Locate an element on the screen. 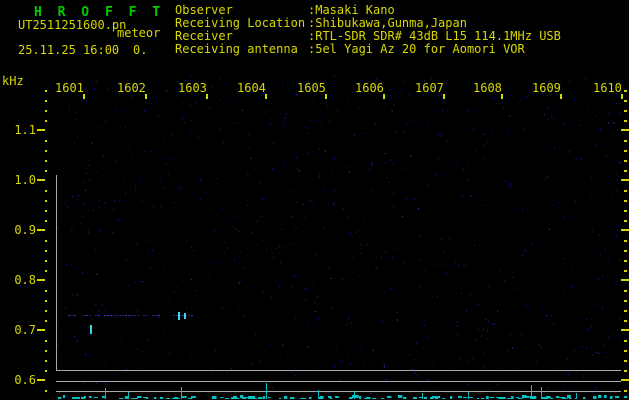  info-label-observer: Observer is located at coordinates (204, 10).